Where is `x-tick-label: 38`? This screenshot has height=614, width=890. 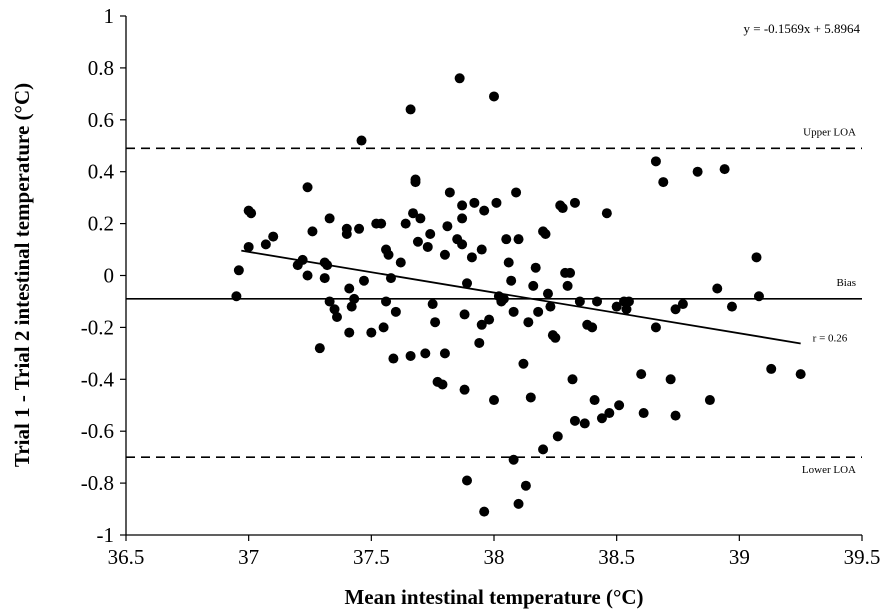 x-tick-label: 38 is located at coordinates (494, 557).